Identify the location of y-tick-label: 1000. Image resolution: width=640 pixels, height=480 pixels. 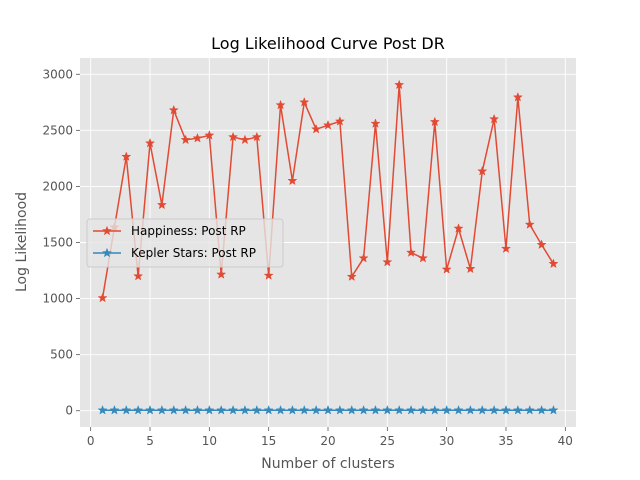
(57, 299).